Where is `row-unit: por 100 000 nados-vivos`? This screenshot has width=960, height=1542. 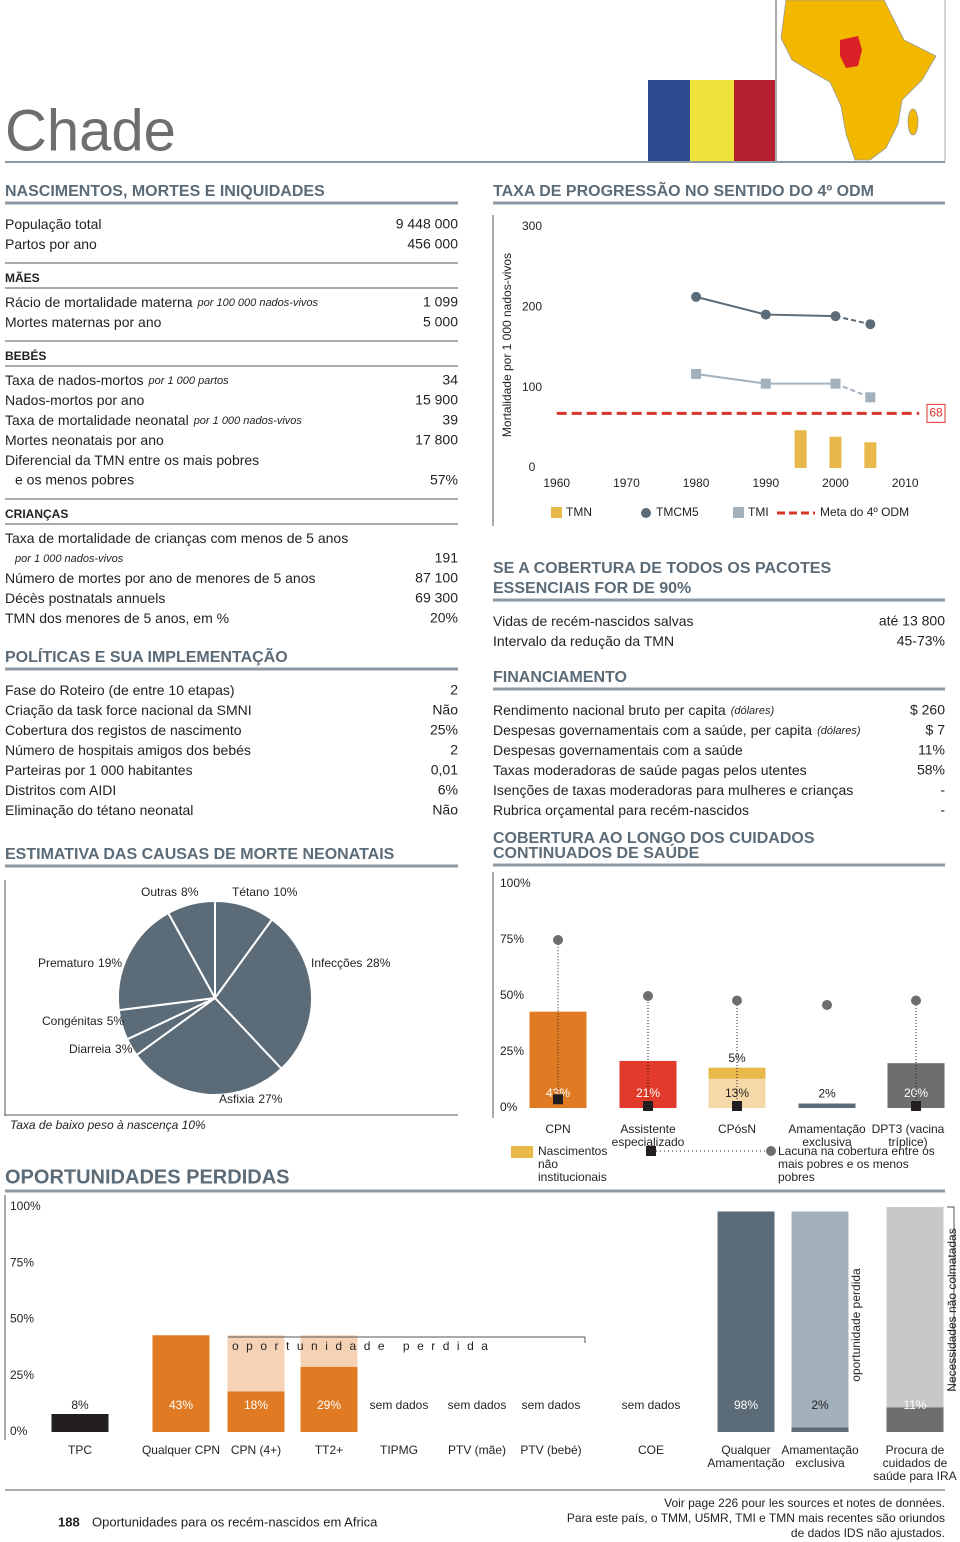
row-unit: por 100 000 nados-vivos is located at coordinates (258, 303).